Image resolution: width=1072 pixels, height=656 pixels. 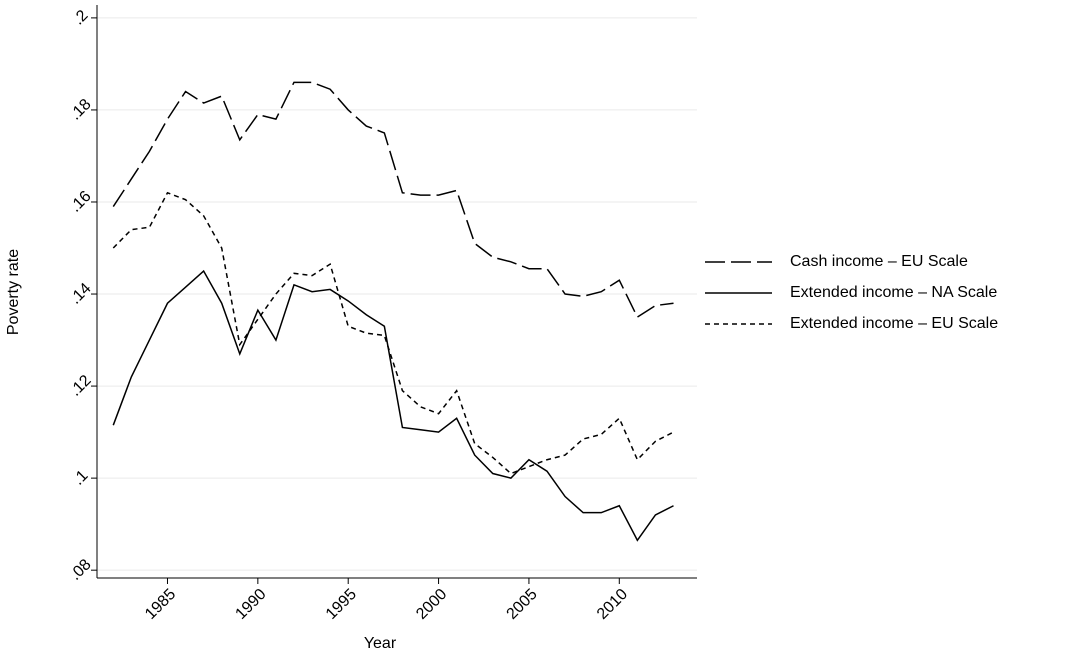 What do you see at coordinates (160, 604) in the screenshot?
I see `x-tick-label: 1985` at bounding box center [160, 604].